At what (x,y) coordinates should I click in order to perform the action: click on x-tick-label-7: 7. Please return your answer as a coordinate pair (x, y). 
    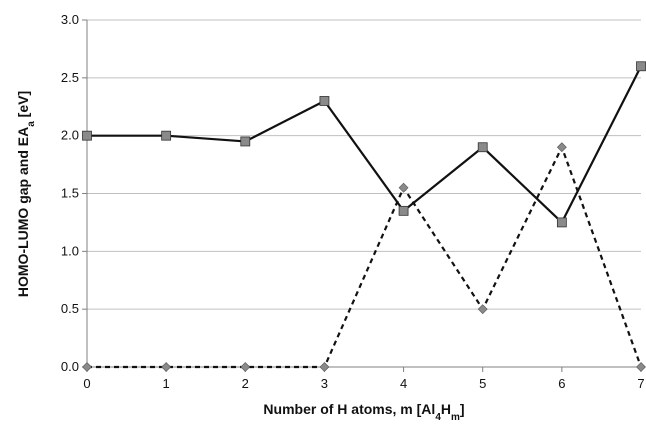
    Looking at the image, I should click on (640, 383).